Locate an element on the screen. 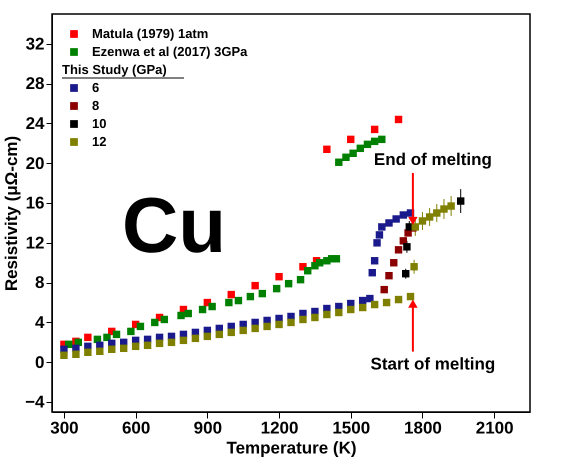 The image size is (561, 468). y-tick-label: 0 is located at coordinates (39, 362).